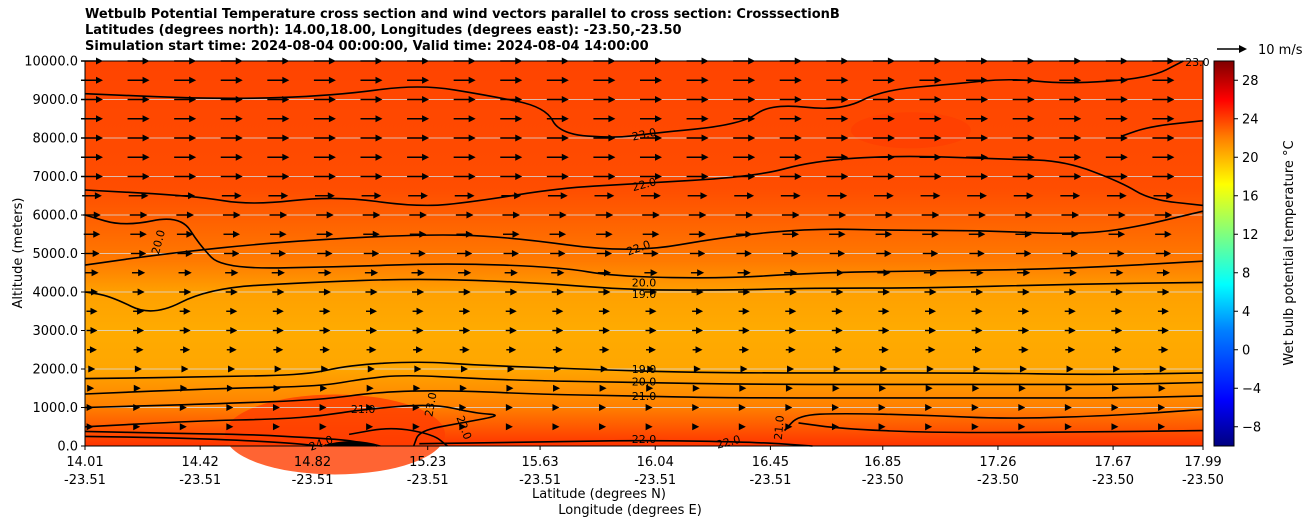 The height and width of the screenshot is (526, 1311). What do you see at coordinates (1202, 462) in the screenshot?
I see `x-tick-label-lat: 17.99` at bounding box center [1202, 462].